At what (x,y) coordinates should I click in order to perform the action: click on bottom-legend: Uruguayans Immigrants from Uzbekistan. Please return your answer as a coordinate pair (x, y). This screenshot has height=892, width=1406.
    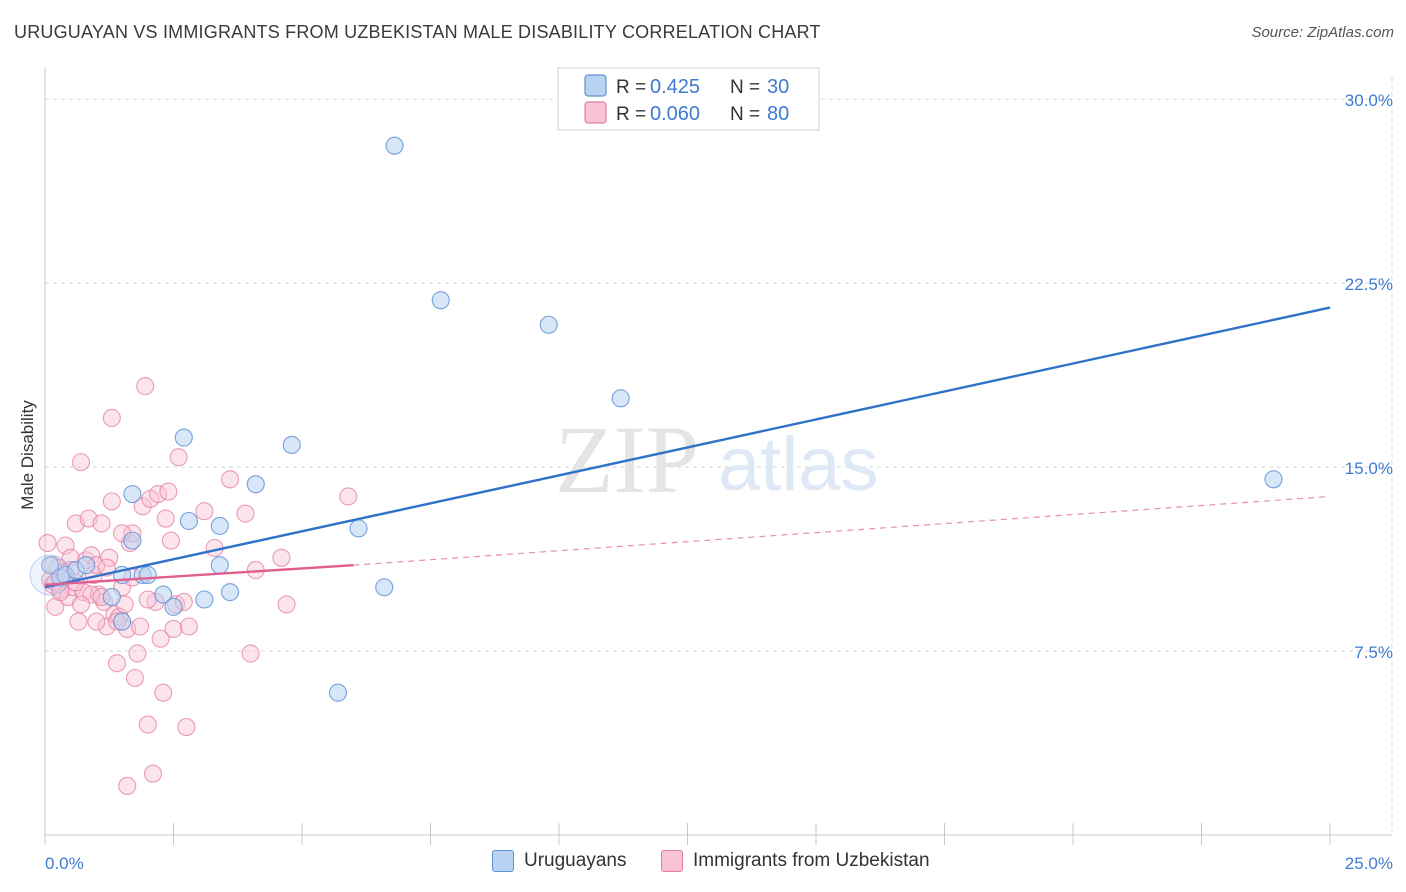
    Looking at the image, I should click on (703, 865).